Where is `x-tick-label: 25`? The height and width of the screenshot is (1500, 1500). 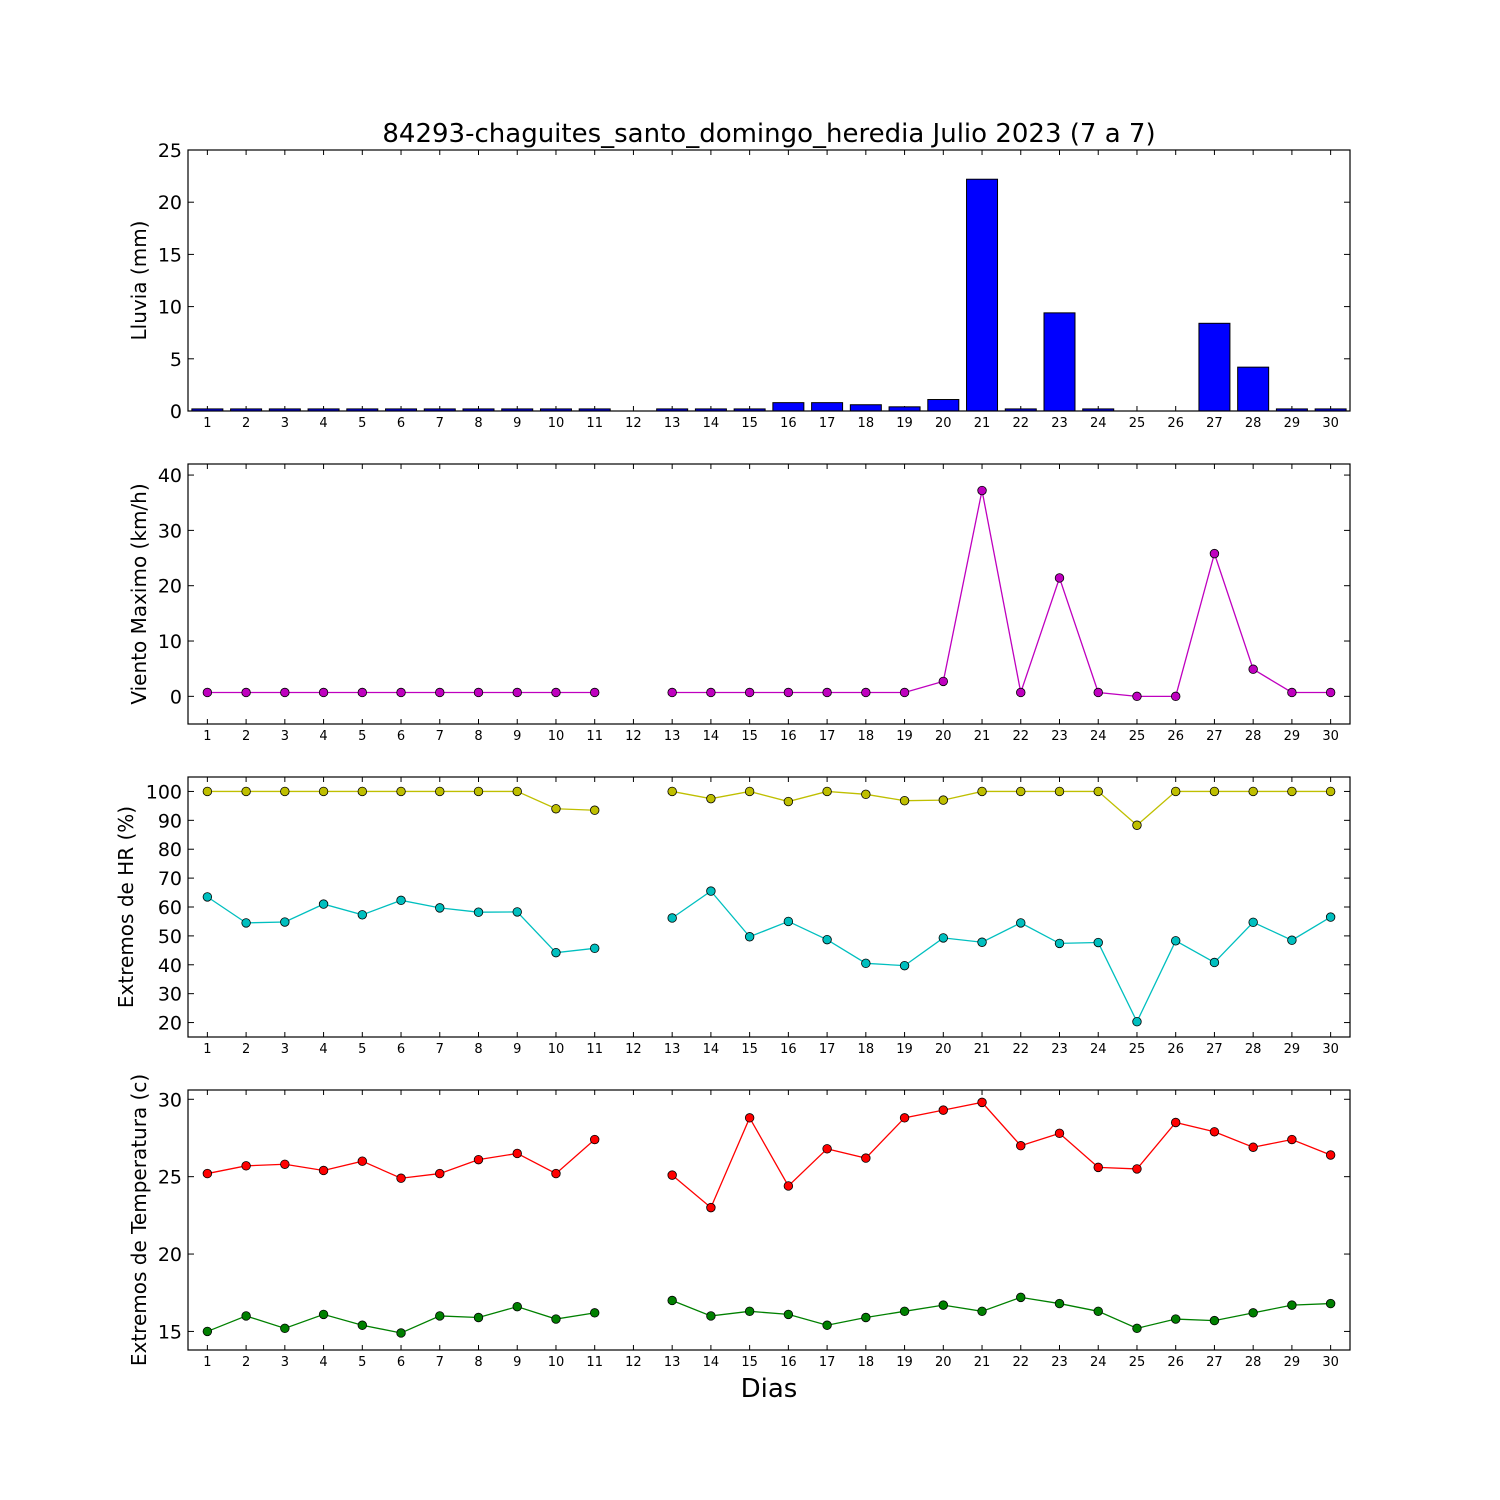
x-tick-label: 25 is located at coordinates (1137, 1362).